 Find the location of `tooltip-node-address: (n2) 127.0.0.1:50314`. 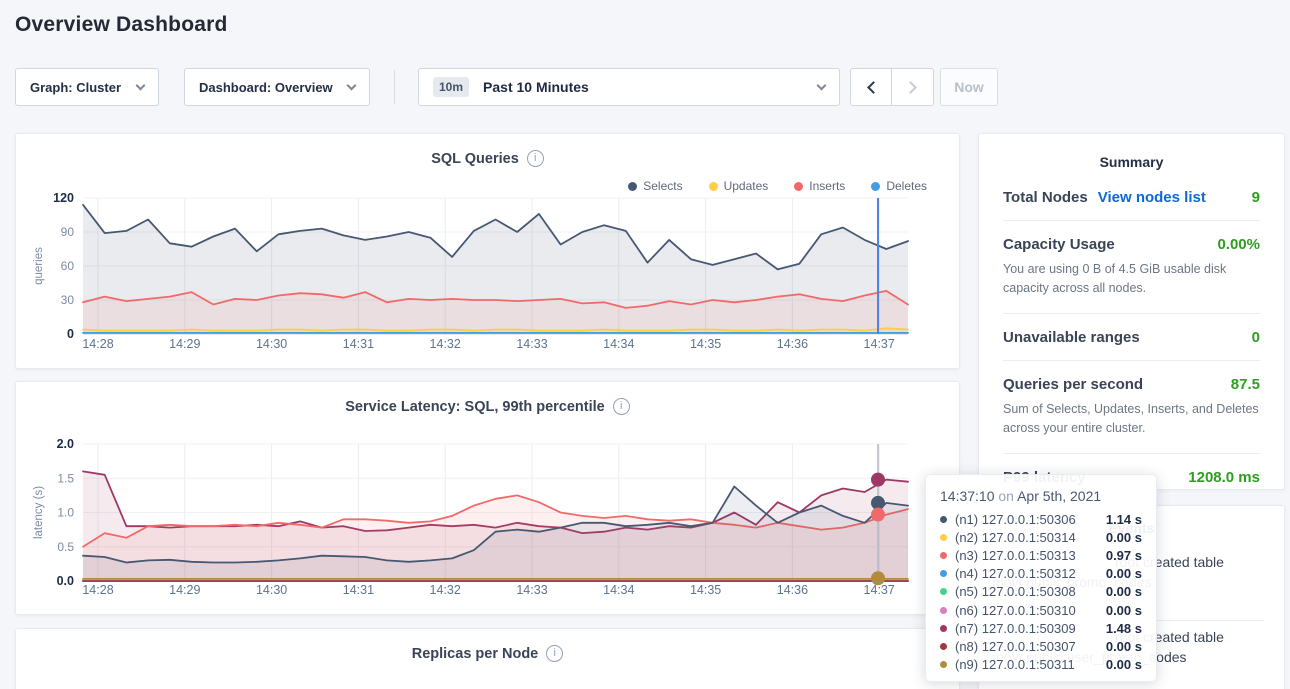

tooltip-node-address: (n2) 127.0.0.1:50314 is located at coordinates (1015, 537).